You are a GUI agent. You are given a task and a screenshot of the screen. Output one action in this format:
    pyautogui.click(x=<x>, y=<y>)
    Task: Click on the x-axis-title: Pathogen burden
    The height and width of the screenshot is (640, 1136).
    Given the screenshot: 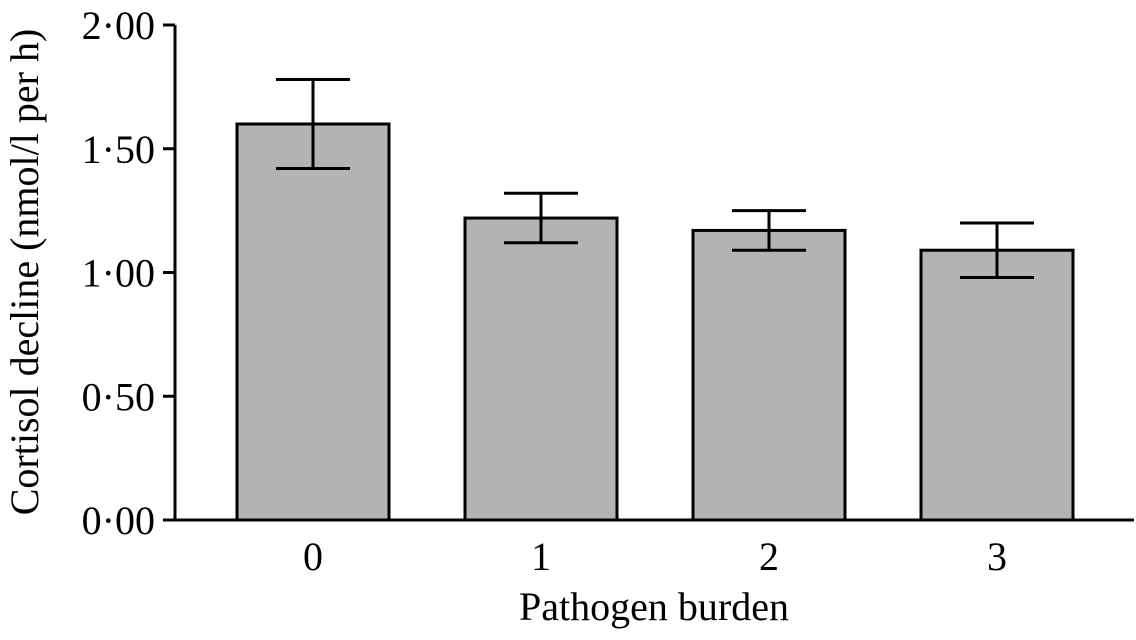 What is the action you would take?
    pyautogui.click(x=654, y=606)
    